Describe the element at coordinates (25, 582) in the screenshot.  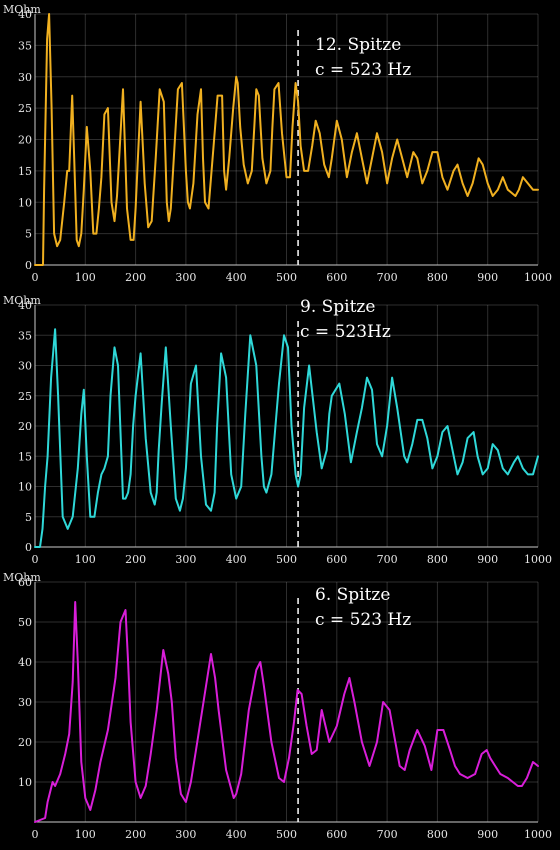
I see `y-tick-label: 60` at that location.